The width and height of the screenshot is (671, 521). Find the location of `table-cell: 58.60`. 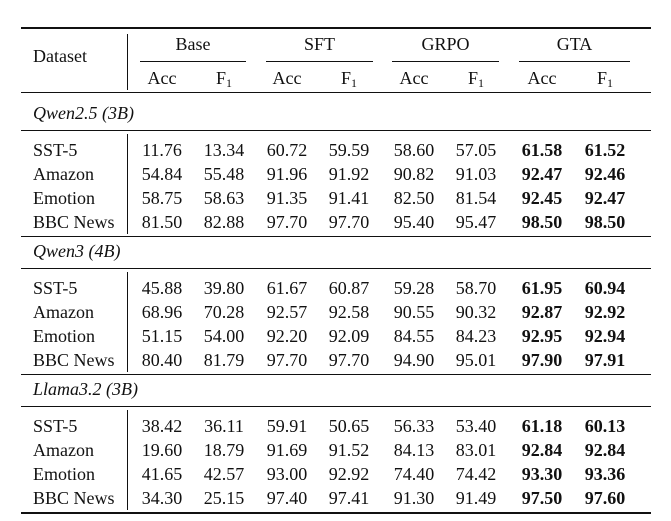

table-cell: 58.60 is located at coordinates (414, 150).